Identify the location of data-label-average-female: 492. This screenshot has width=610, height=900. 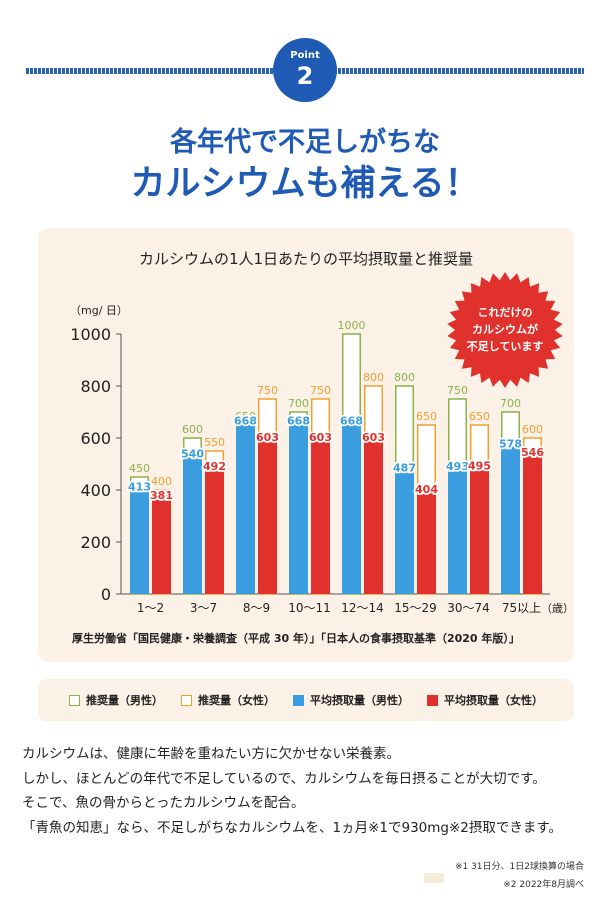
(214, 466).